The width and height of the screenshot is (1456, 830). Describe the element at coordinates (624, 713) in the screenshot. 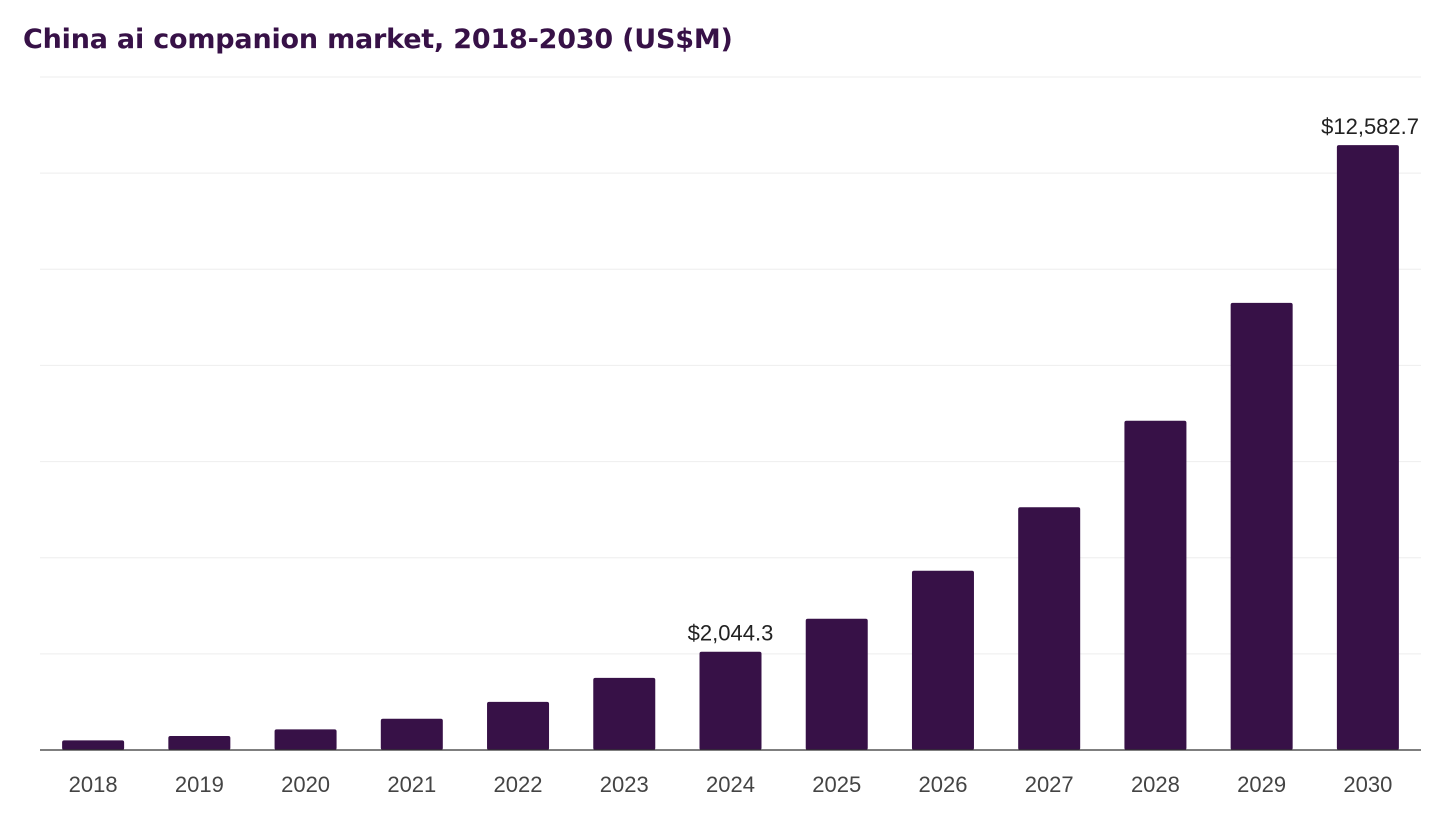

I see `bar-2023` at that location.